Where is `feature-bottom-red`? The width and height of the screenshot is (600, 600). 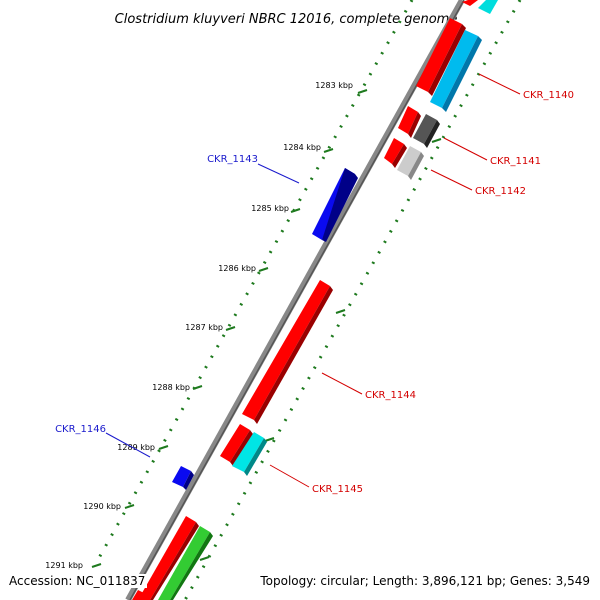
feature-bottom-red is located at coordinates (168, 558).